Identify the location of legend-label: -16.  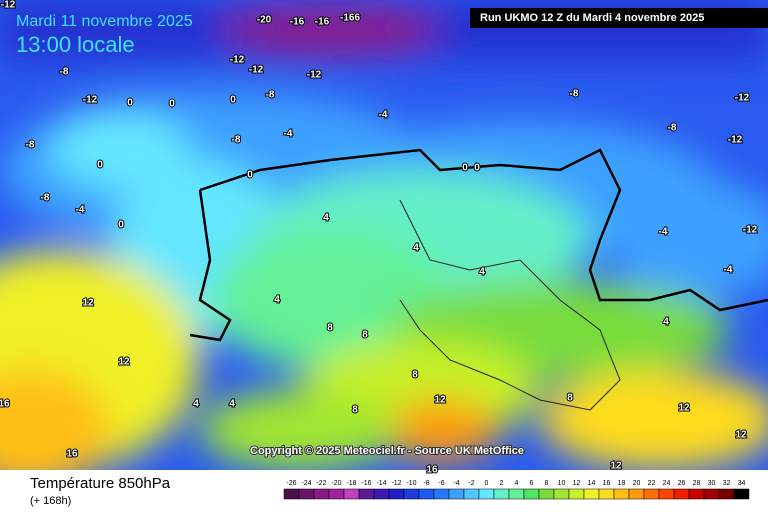
(366, 483).